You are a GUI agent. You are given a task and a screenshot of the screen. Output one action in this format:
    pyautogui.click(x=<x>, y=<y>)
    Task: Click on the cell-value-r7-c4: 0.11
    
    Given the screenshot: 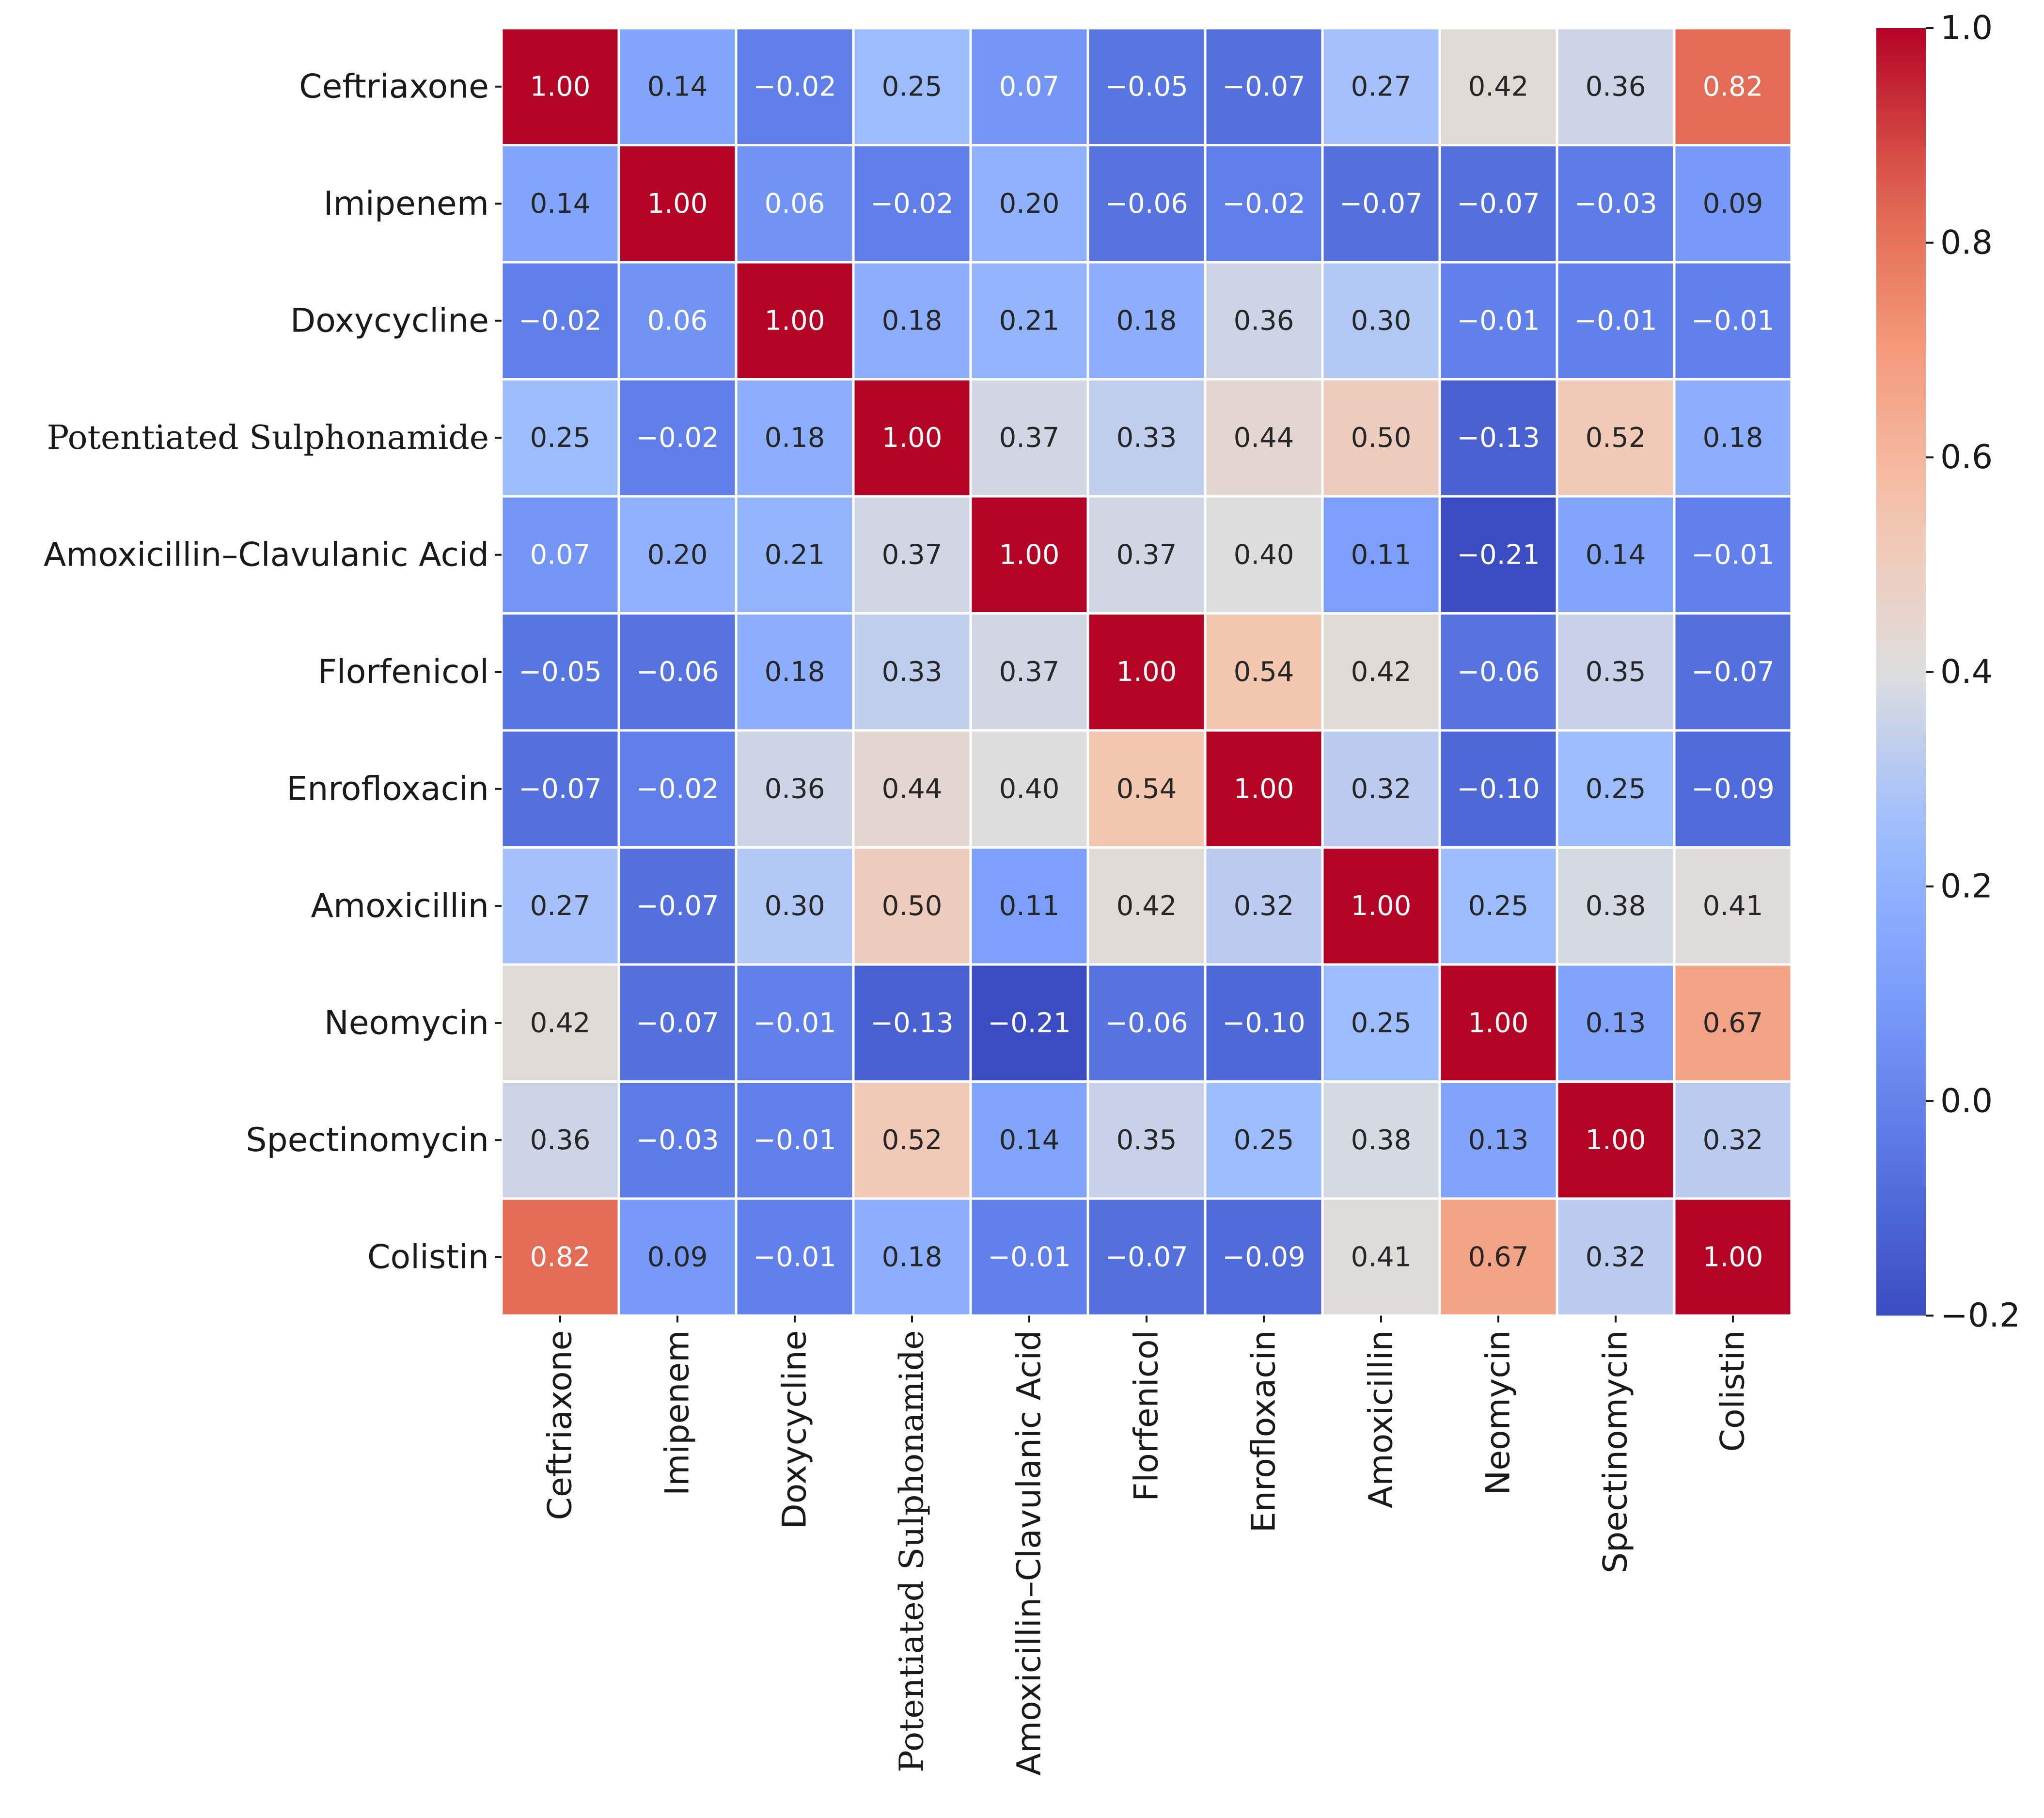 What is the action you would take?
    pyautogui.click(x=1029, y=906)
    